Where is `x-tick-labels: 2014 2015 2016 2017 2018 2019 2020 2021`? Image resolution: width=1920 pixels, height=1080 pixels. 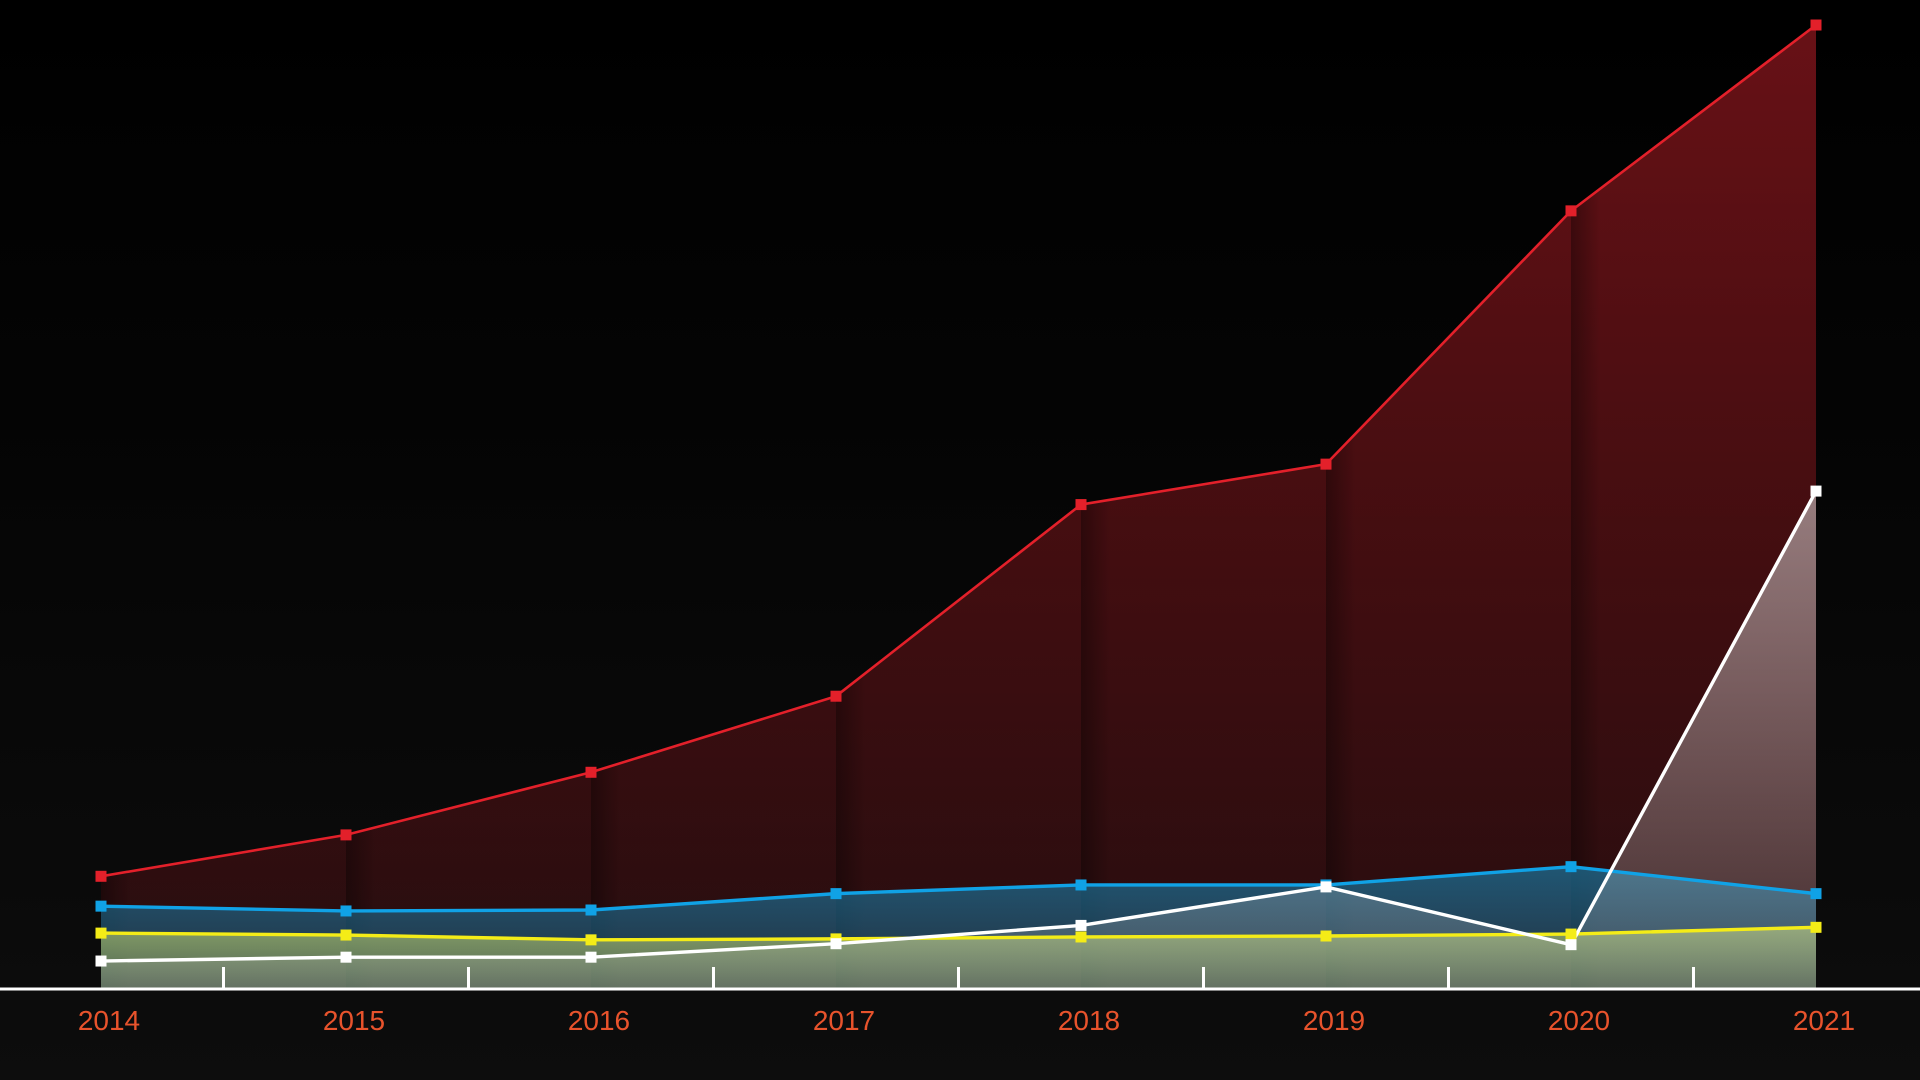 x-tick-labels: 2014 2015 2016 2017 2018 2019 2020 2021 is located at coordinates (966, 1020).